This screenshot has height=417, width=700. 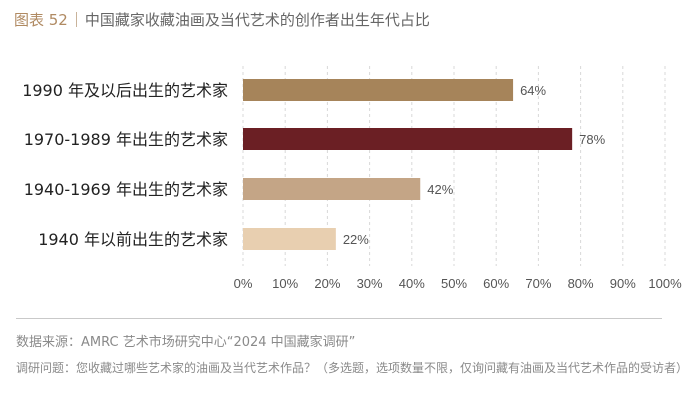 What do you see at coordinates (327, 283) in the screenshot?
I see `x-tick-label: 20%` at bounding box center [327, 283].